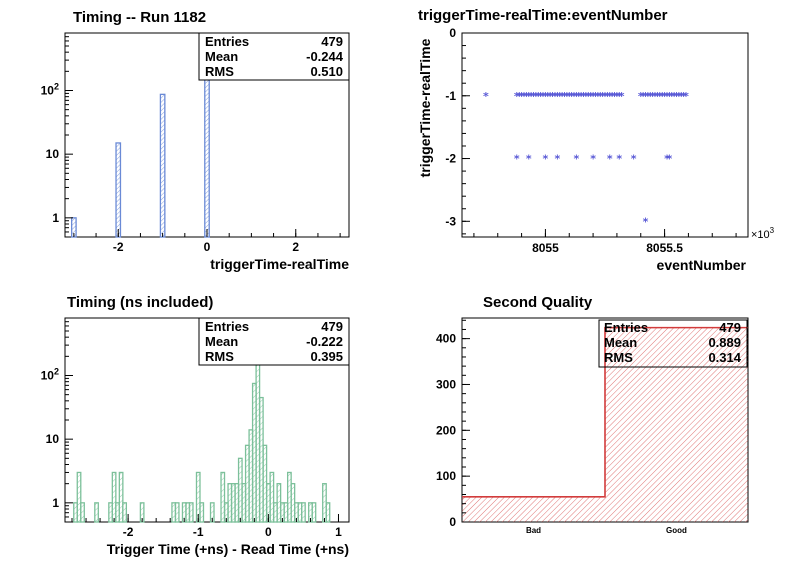  I want to click on x-multiplier-base: ×10, so click(760, 235).